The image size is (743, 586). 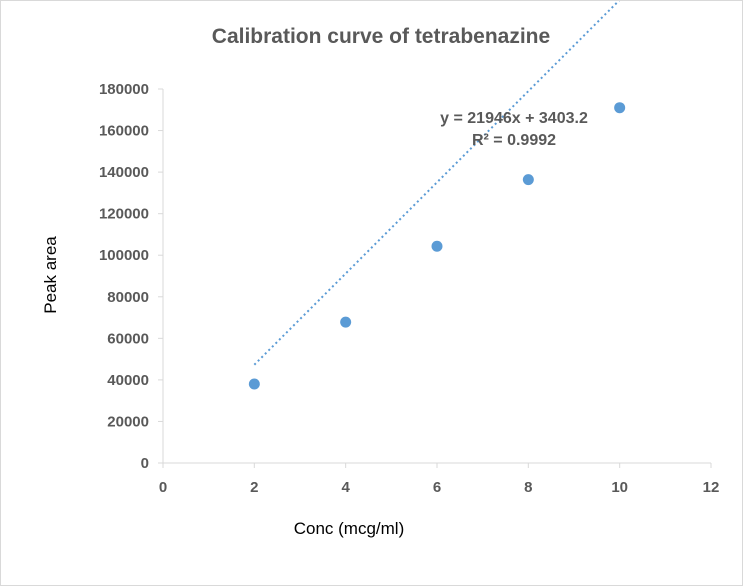 I want to click on y-tick-label: 120000, so click(x=124, y=214).